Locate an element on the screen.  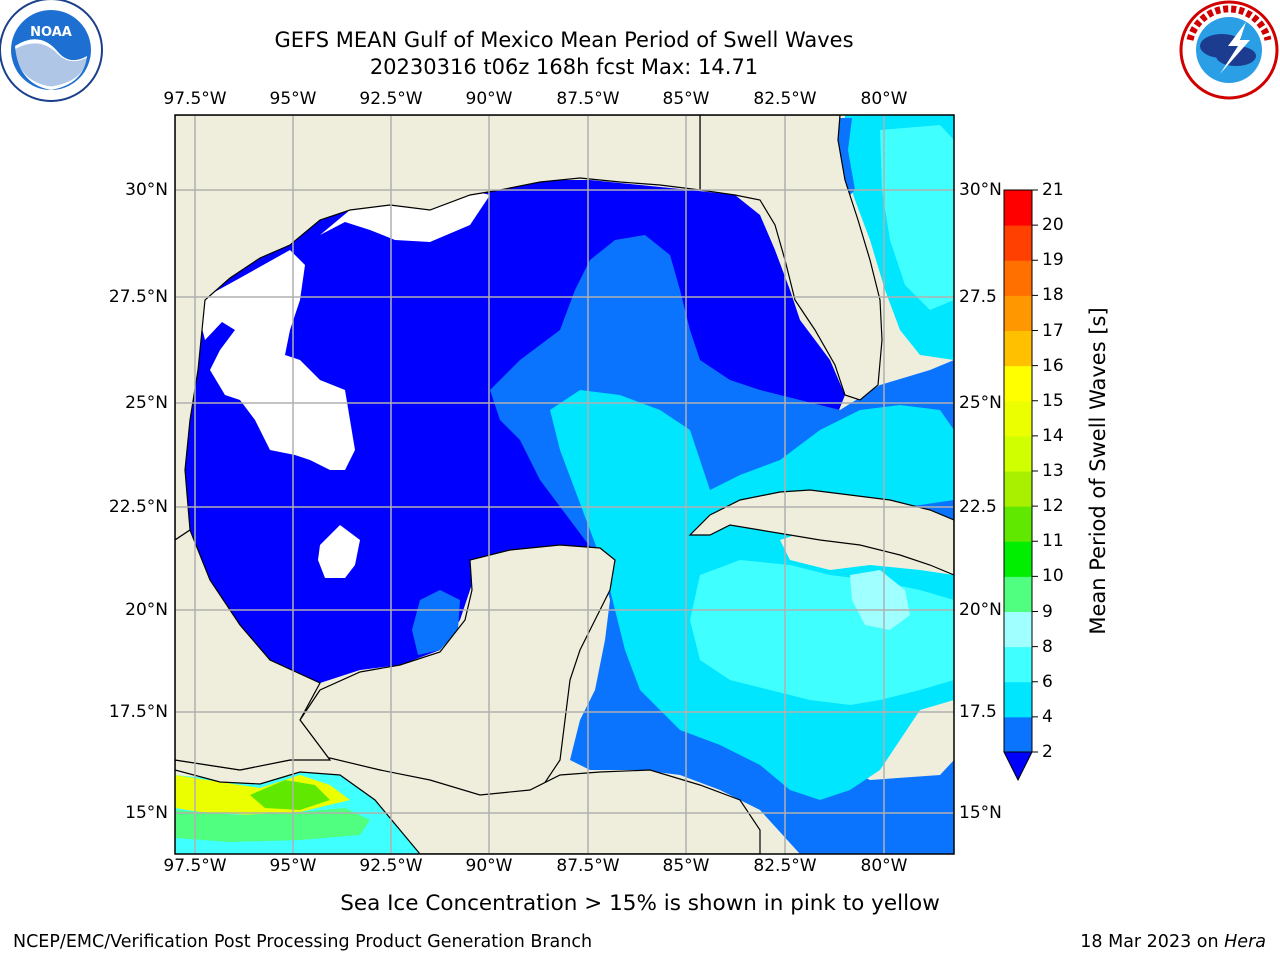
lon-label-bottom: 97.5°W is located at coordinates (195, 866).